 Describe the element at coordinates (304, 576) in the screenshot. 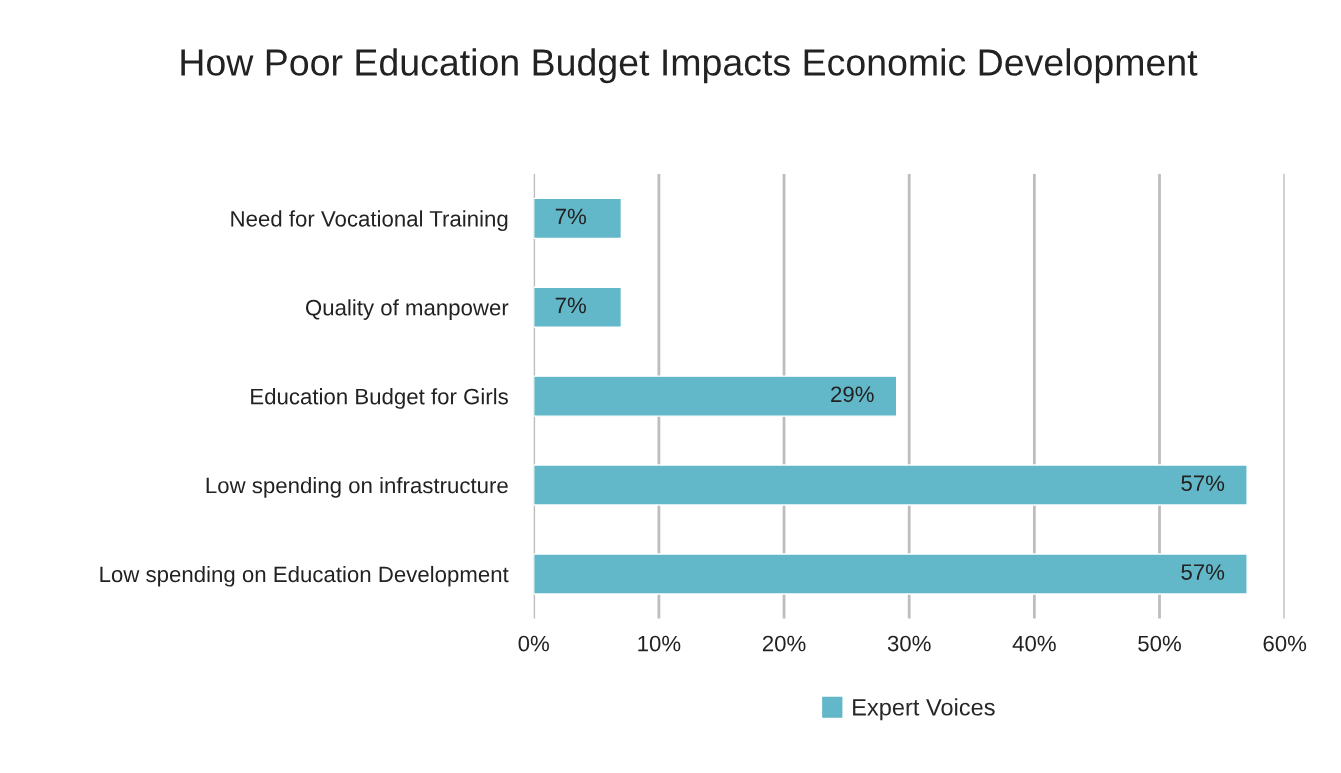

I see `y-tick-label: Low spending on Education Development` at that location.